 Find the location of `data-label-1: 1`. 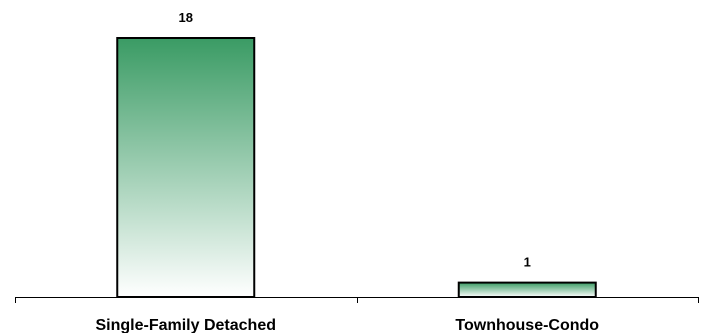

data-label-1: 1 is located at coordinates (527, 262).